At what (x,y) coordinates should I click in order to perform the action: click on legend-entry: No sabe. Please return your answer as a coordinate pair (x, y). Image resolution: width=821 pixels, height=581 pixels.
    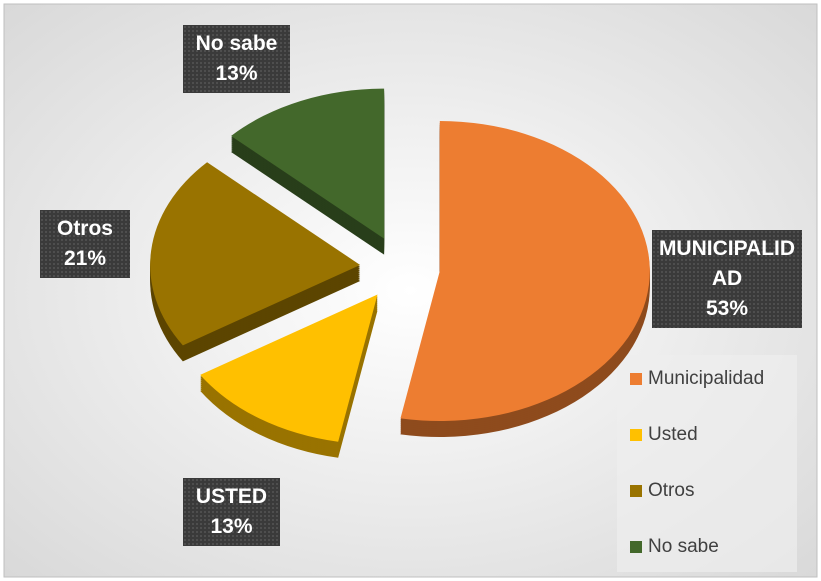
    Looking at the image, I should click on (674, 547).